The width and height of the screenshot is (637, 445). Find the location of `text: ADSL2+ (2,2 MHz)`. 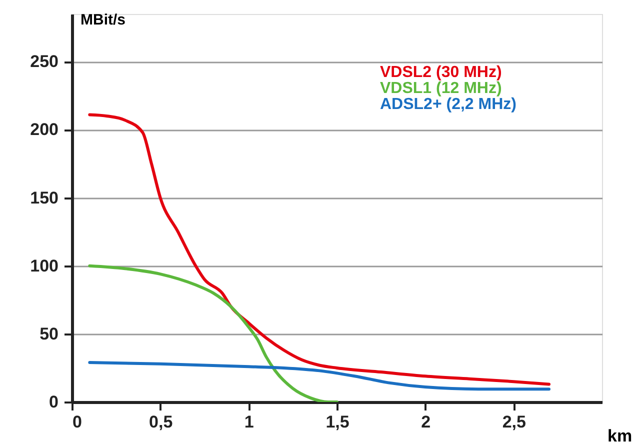

text: ADSL2+ (2,2 MHz) is located at coordinates (448, 104).